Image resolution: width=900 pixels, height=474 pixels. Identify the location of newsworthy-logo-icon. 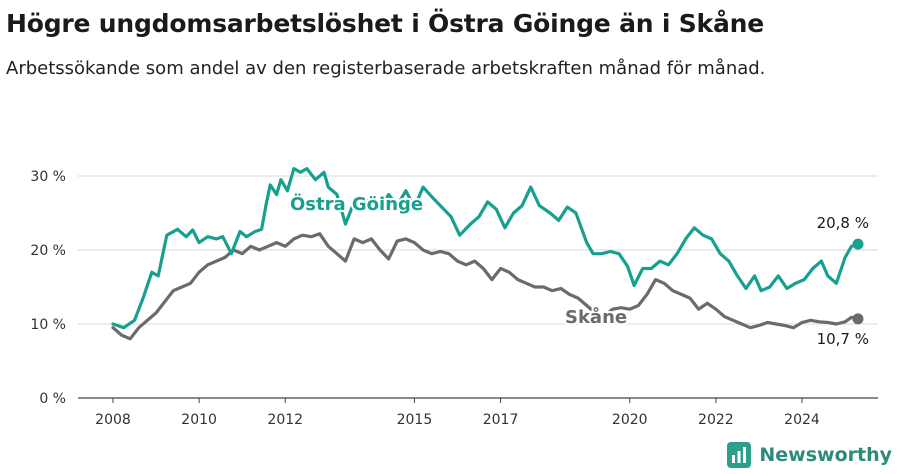
(739, 455).